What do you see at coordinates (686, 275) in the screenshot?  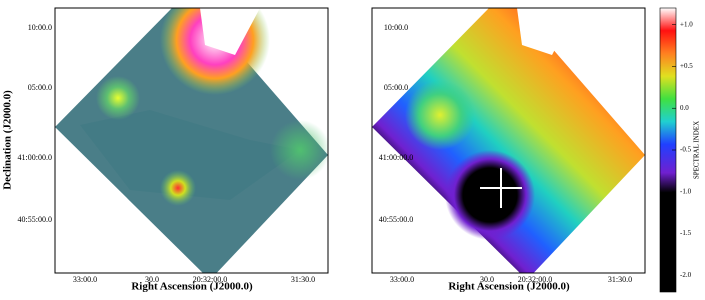 I see `colorbar-tick-label: -2.0` at bounding box center [686, 275].